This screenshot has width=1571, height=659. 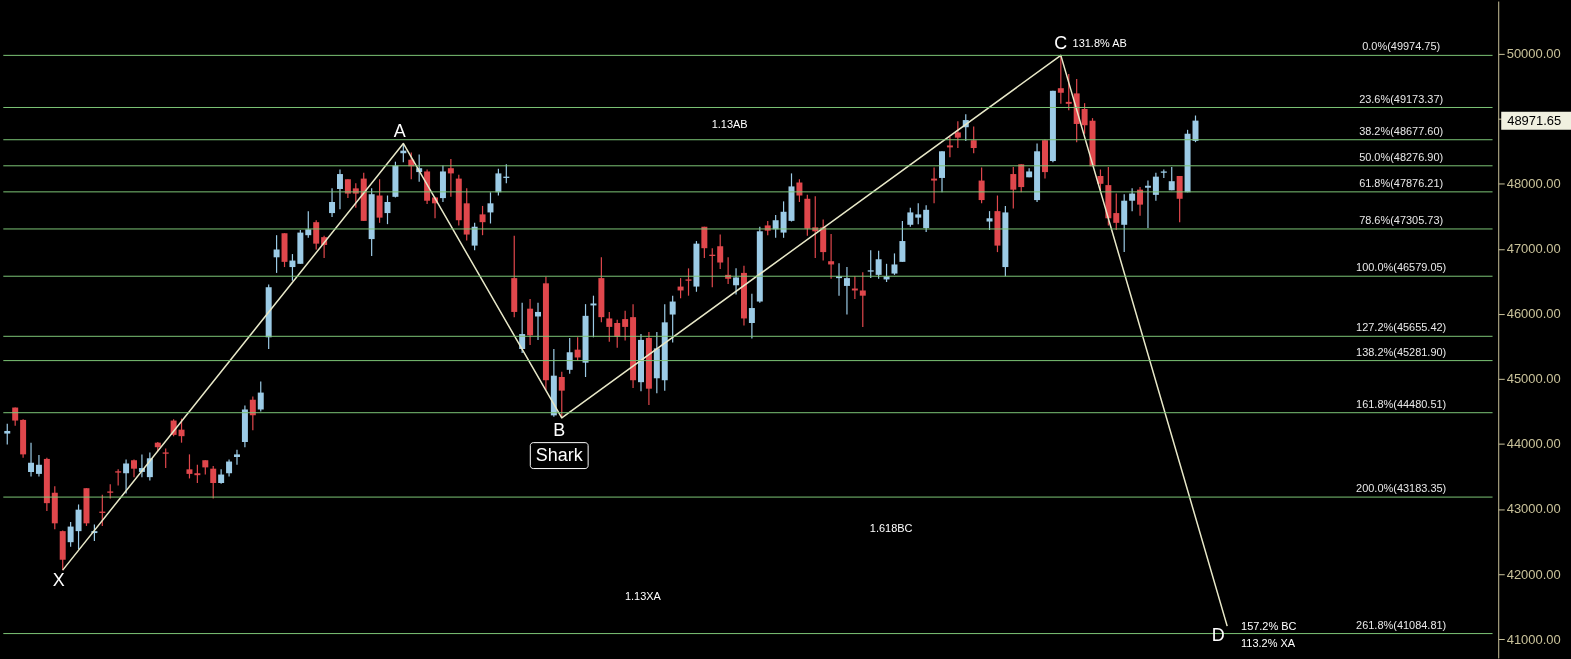 I want to click on ref-line-label: 261.8%(41084.81), so click(x=1401, y=624).